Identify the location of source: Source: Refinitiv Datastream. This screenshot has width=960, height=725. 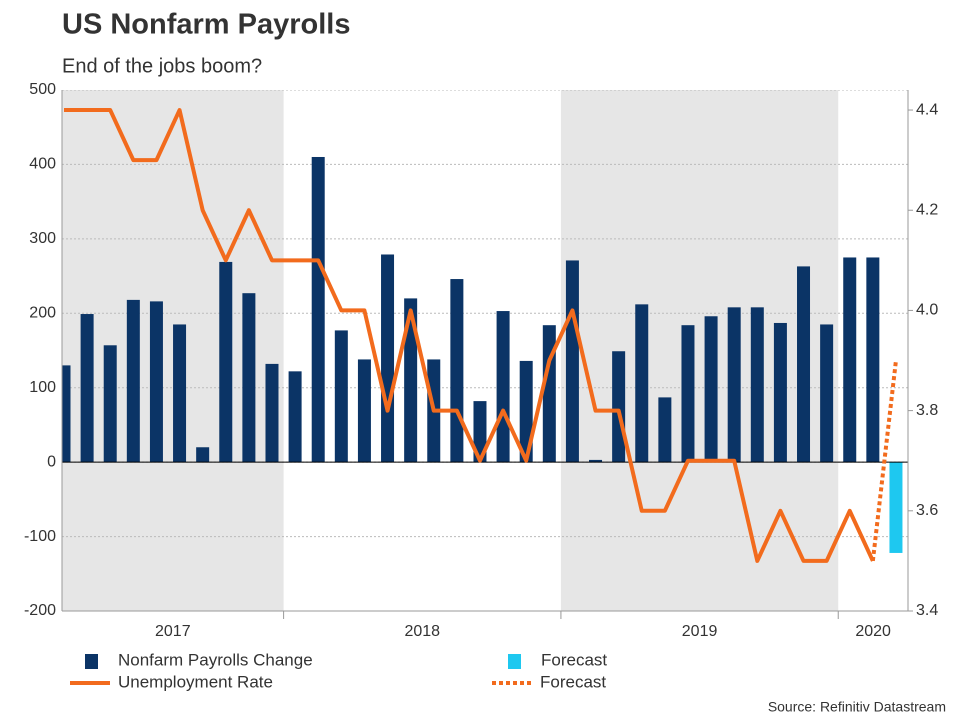
(857, 707).